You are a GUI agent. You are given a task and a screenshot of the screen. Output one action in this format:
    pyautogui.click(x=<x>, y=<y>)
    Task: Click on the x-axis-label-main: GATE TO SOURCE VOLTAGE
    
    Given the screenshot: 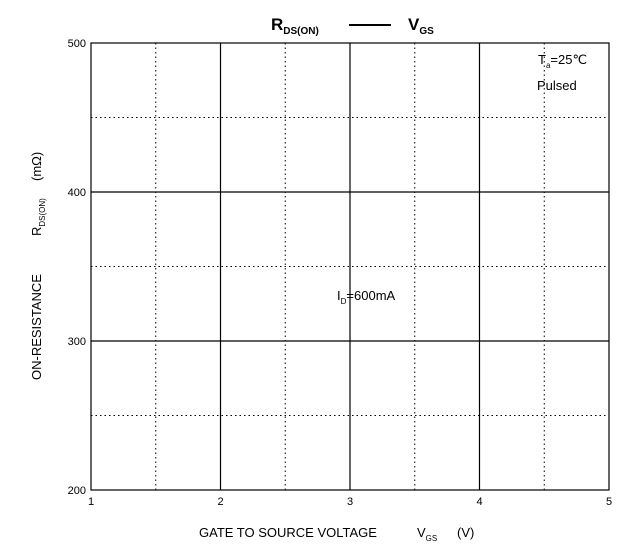 What is the action you would take?
    pyautogui.click(x=288, y=532)
    